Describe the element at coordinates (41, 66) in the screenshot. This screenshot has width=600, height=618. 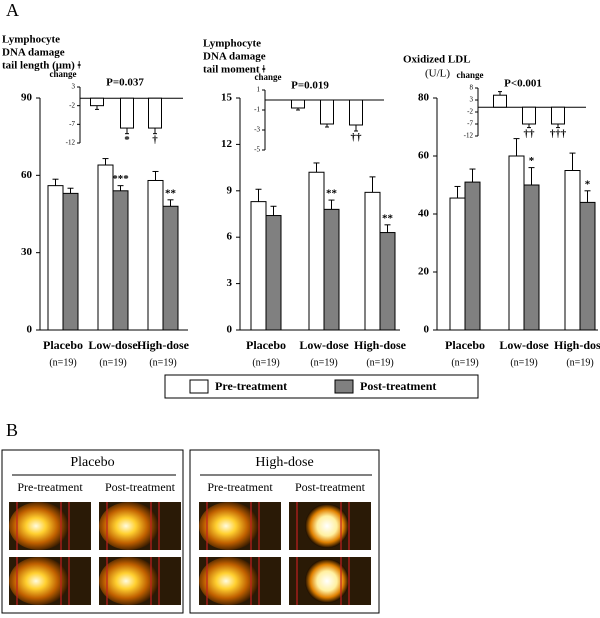
I see `chart-title: tail length (μm) ǂ` at that location.